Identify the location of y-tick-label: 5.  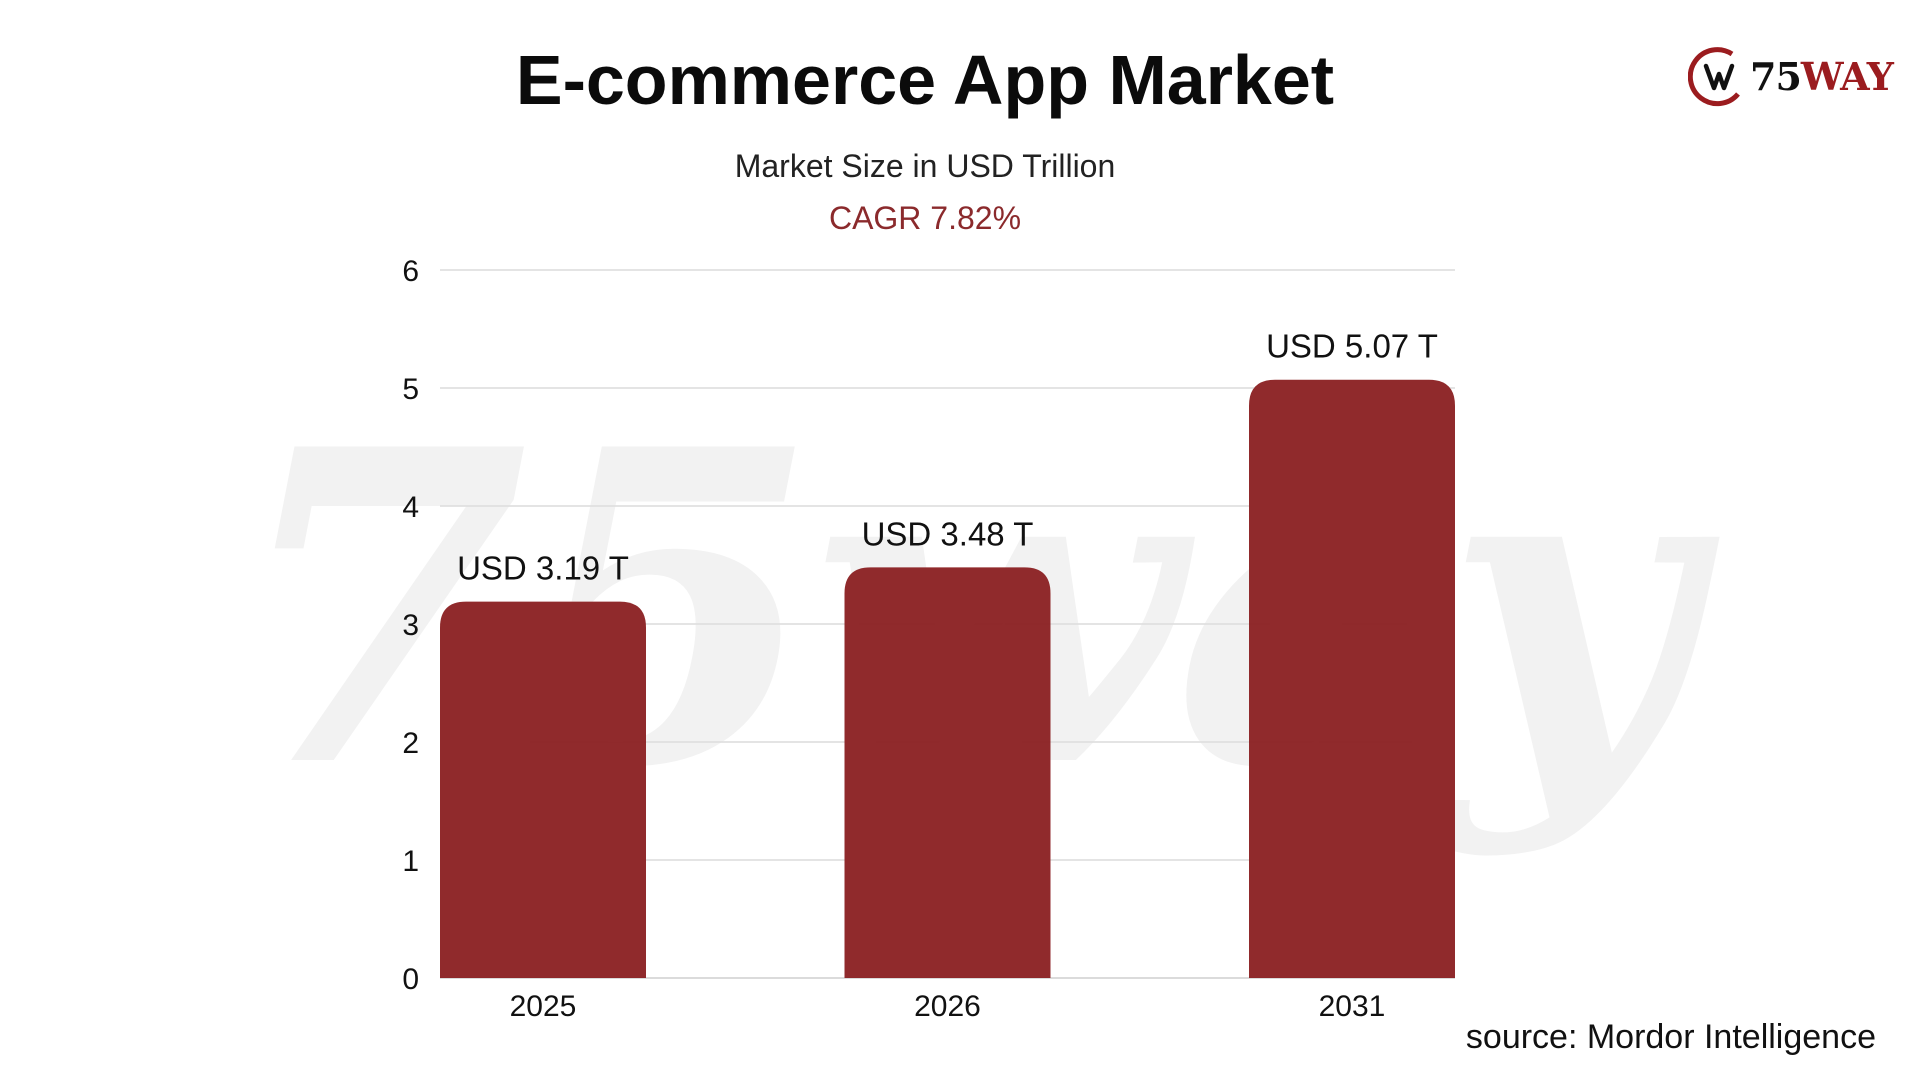
(410, 389).